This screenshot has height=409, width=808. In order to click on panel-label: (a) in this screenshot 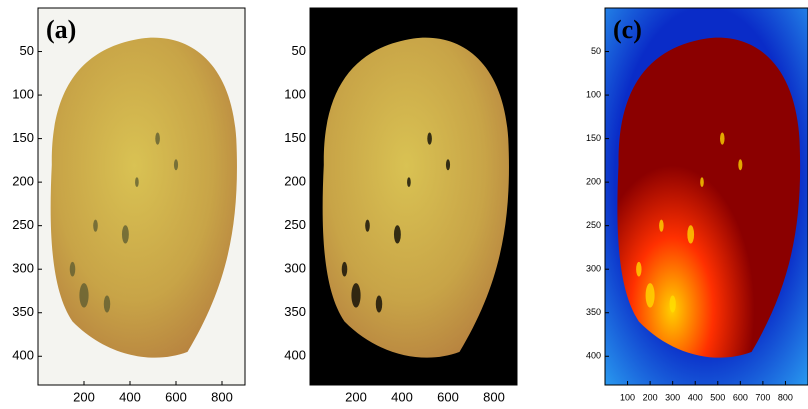, I will do `click(61, 29)`.